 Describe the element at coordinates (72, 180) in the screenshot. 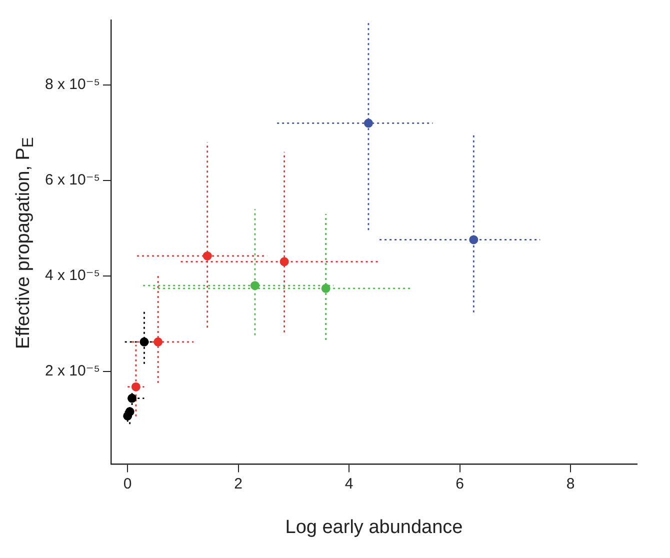

I see `y-tick-label: 6 x 10⁻⁵` at that location.